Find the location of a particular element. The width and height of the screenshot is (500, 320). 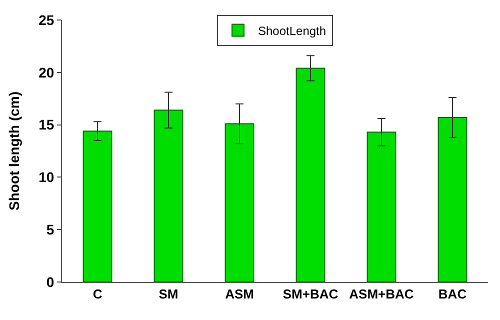

y-tick-label: 5 is located at coordinates (50, 230).